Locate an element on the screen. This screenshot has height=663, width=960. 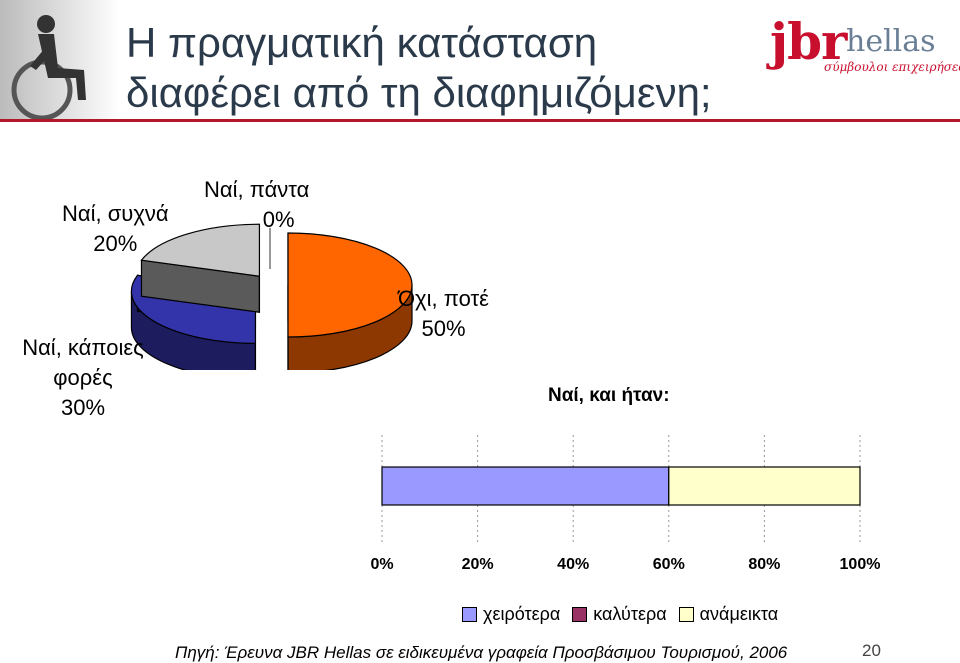
bar-segment-mixed is located at coordinates (764, 486).